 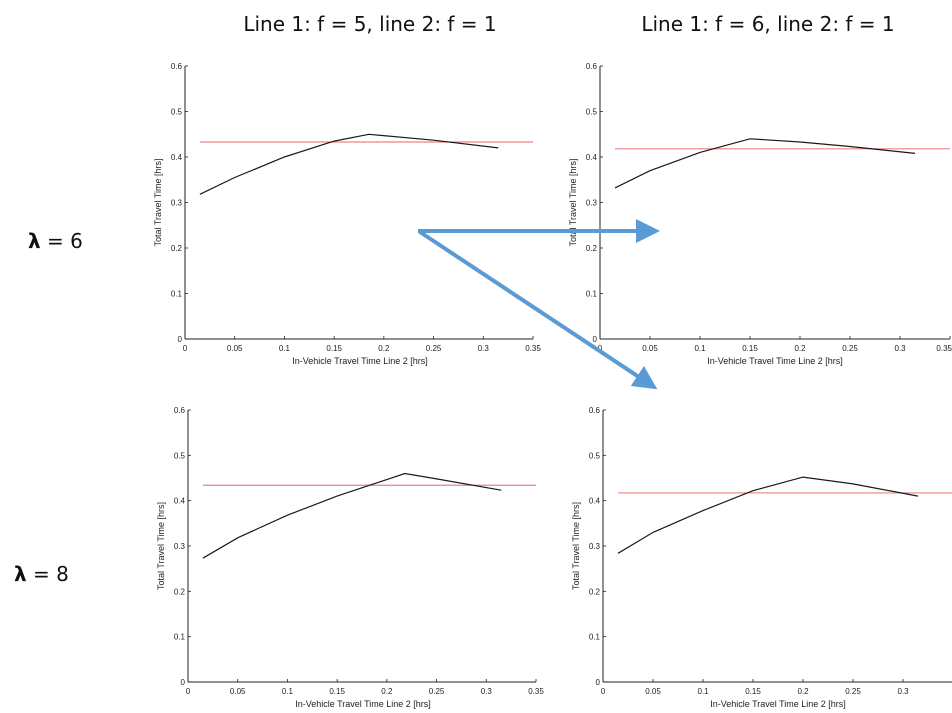 What do you see at coordinates (47, 574) in the screenshot?
I see `lambda-value: = 8` at bounding box center [47, 574].